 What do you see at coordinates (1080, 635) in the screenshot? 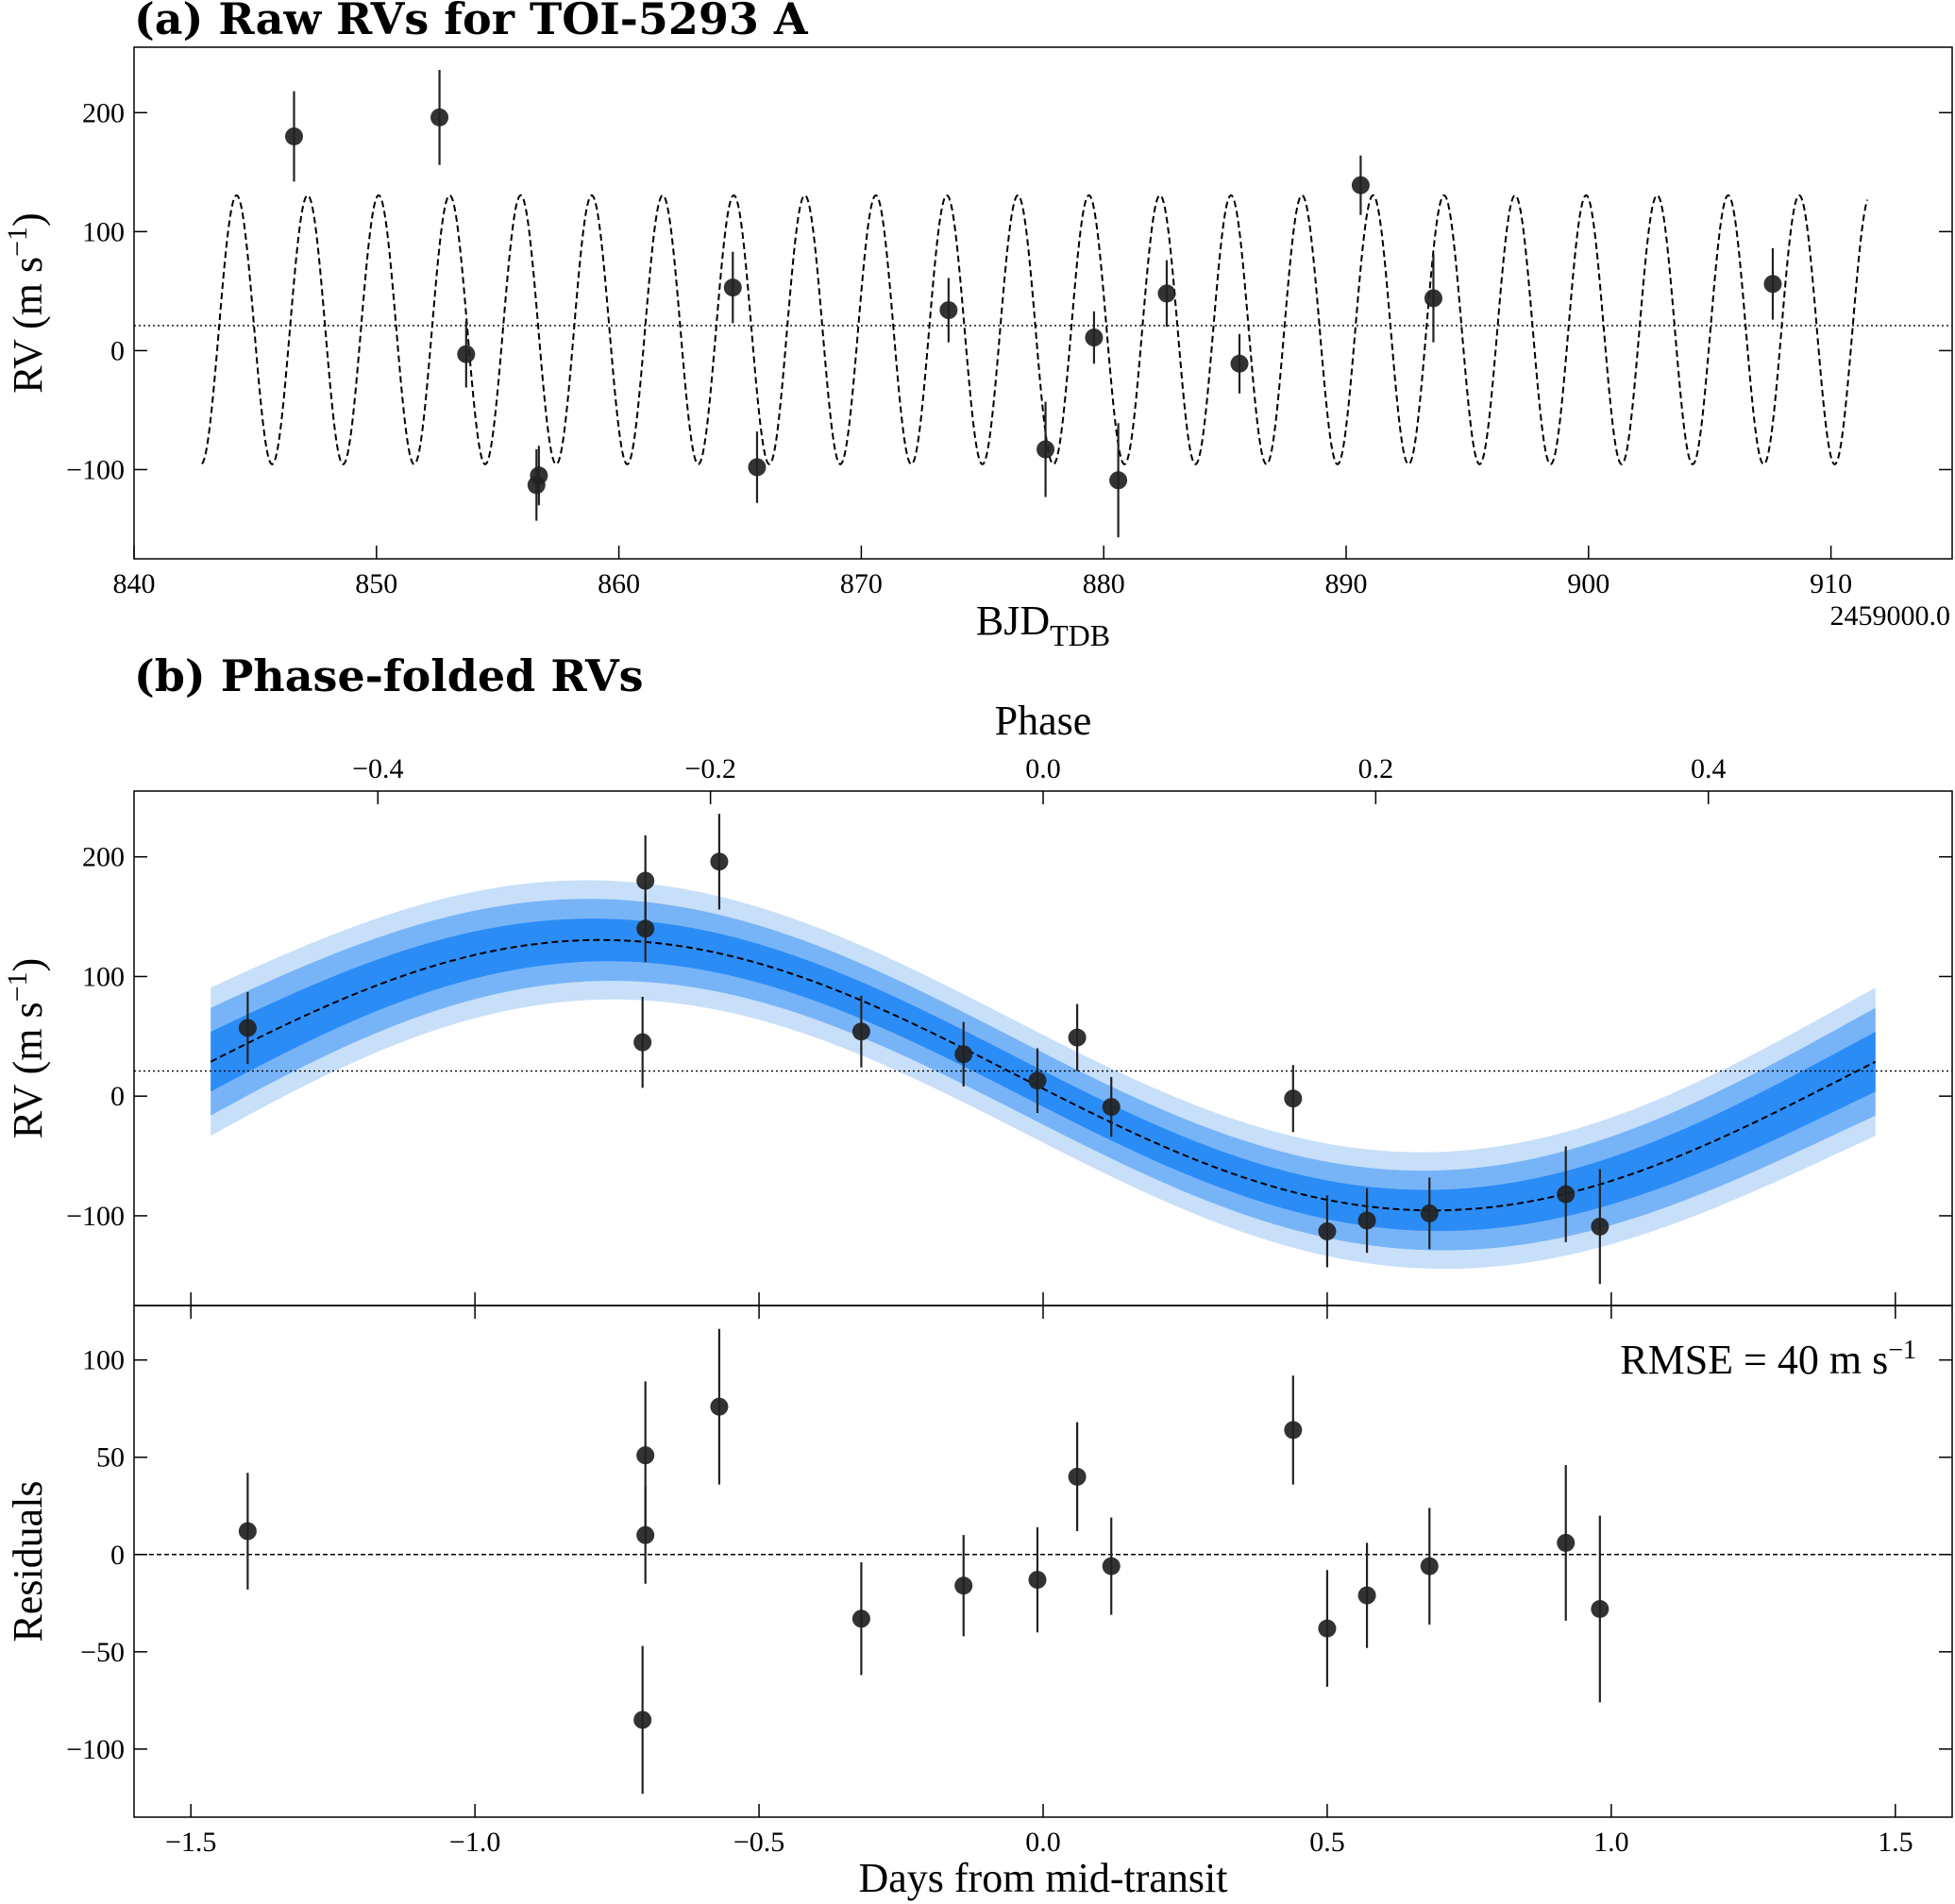
I see `panel-a-xlabel-sub: TDB` at bounding box center [1080, 635].